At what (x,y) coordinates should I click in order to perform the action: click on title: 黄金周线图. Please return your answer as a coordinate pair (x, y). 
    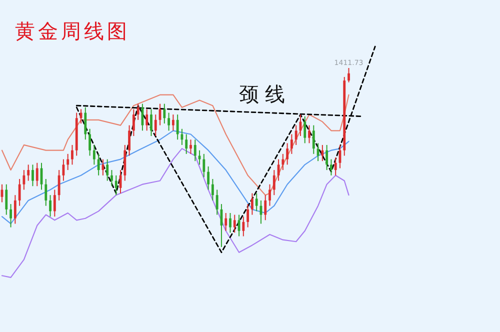
    Looking at the image, I should click on (72, 31).